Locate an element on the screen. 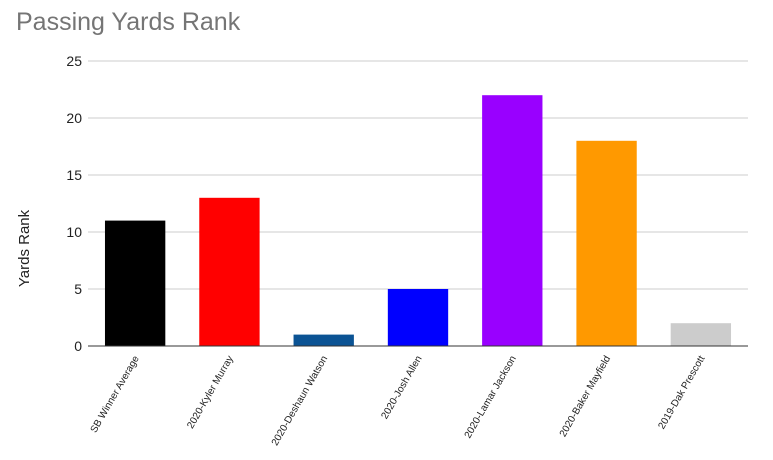 This screenshot has height=460, width=773. y-tick-label: 10 is located at coordinates (74, 232).